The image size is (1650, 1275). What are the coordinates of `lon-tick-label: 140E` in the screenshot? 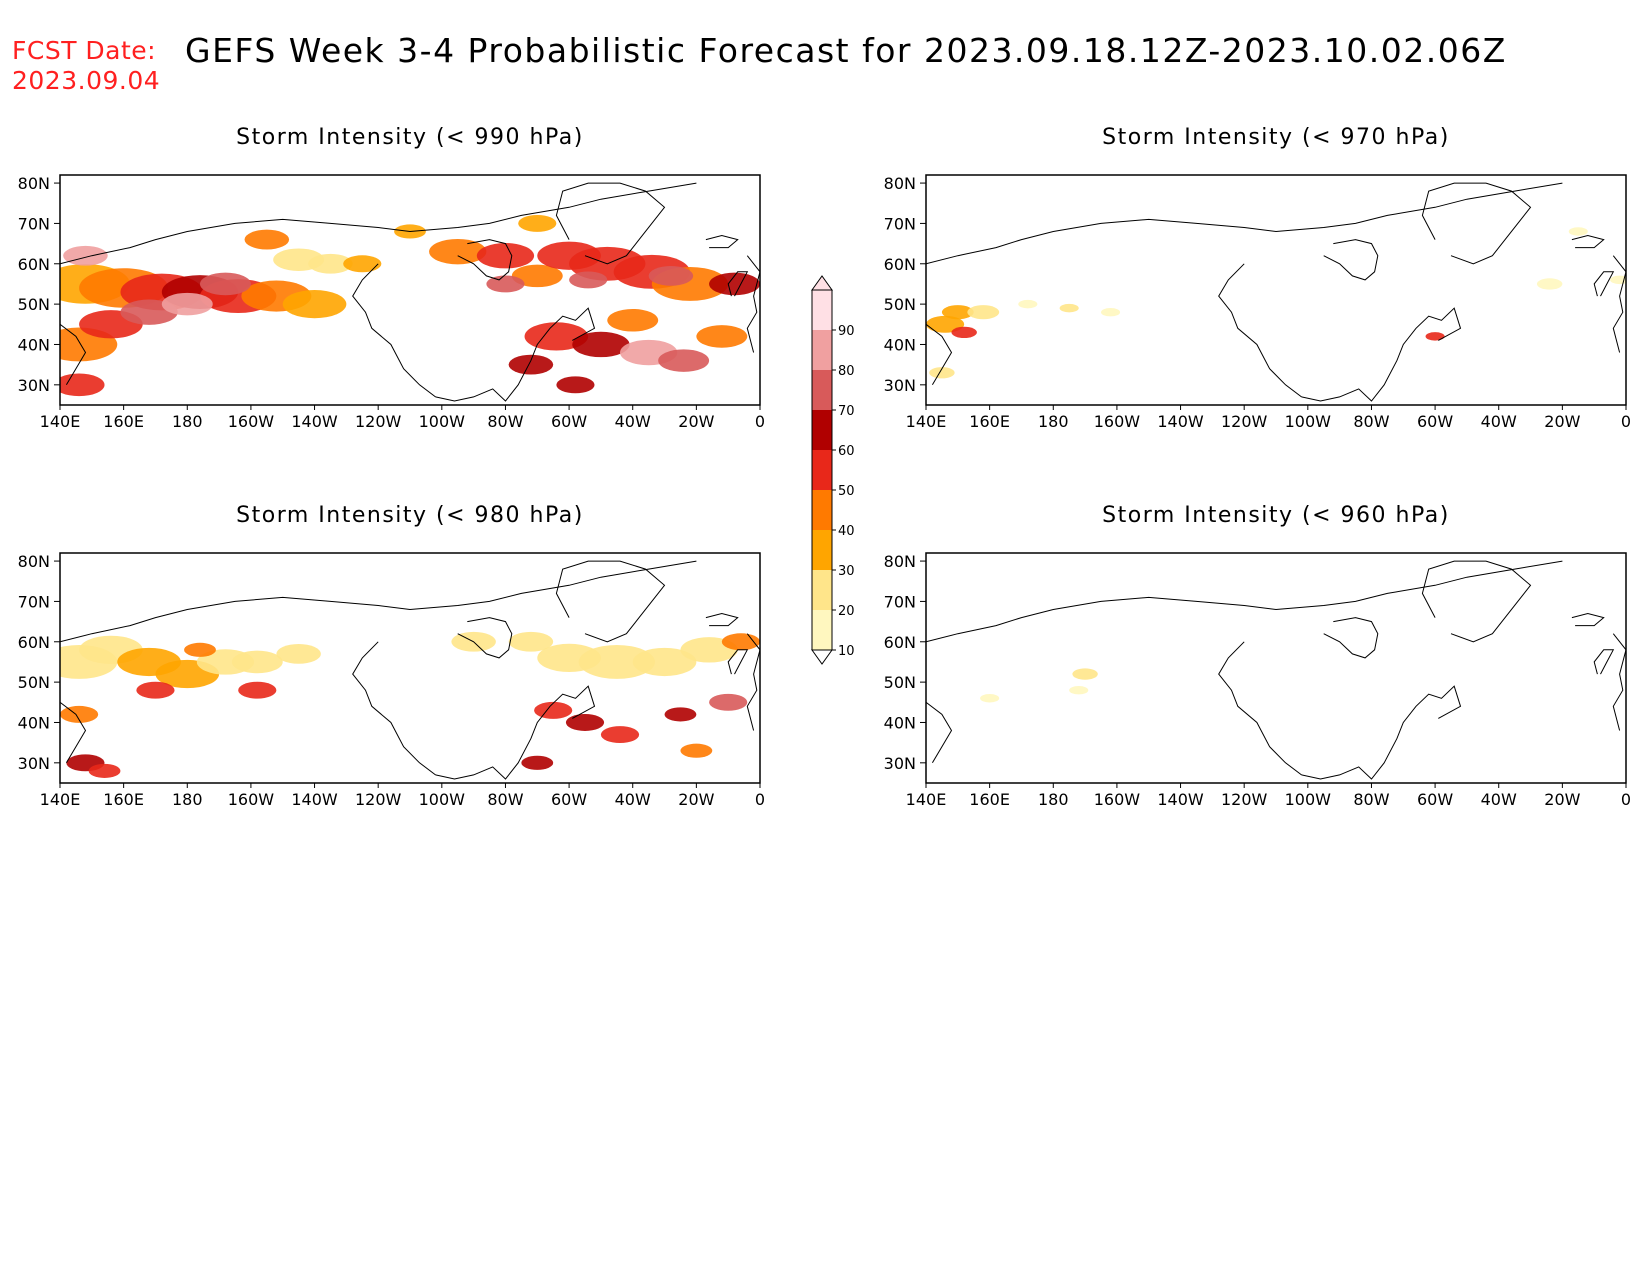 It's located at (926, 421).